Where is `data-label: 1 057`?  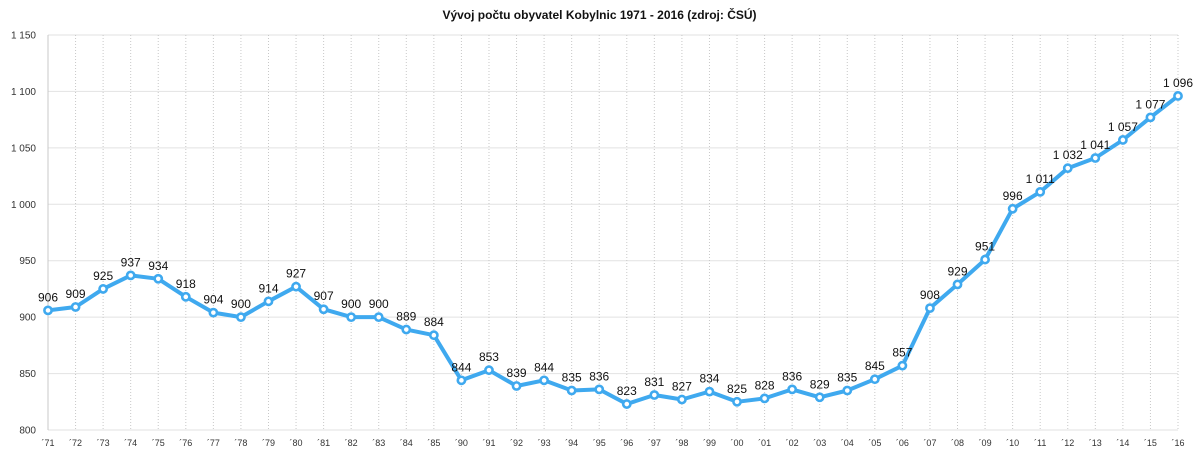
data-label: 1 057 is located at coordinates (1123, 127).